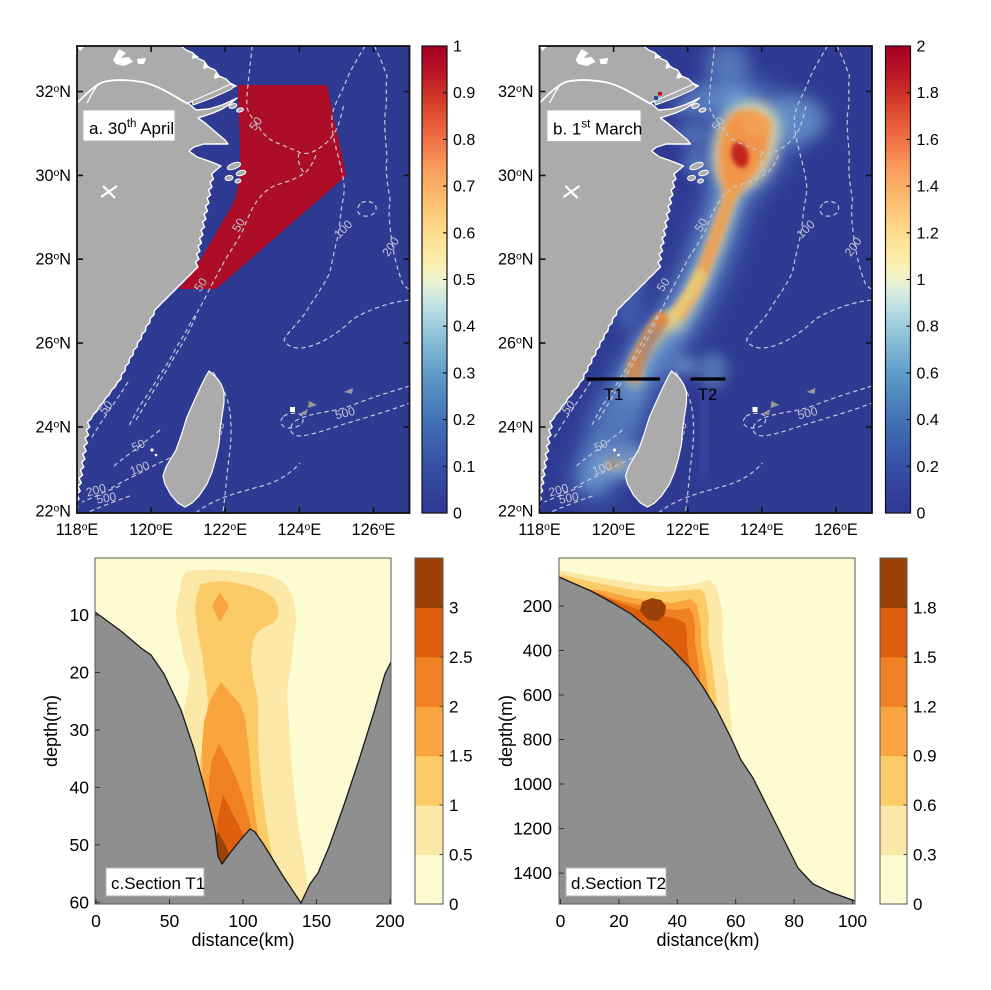  I want to click on svg-text: T2, so click(707, 395).